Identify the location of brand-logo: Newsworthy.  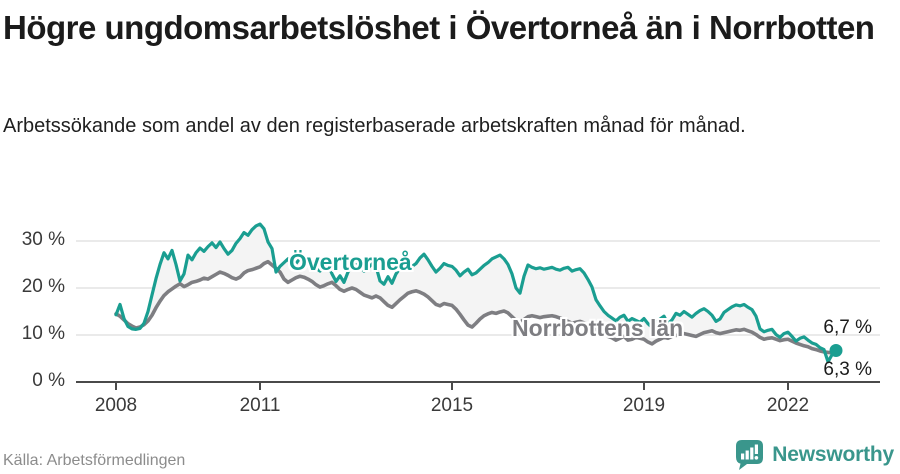
(814, 455).